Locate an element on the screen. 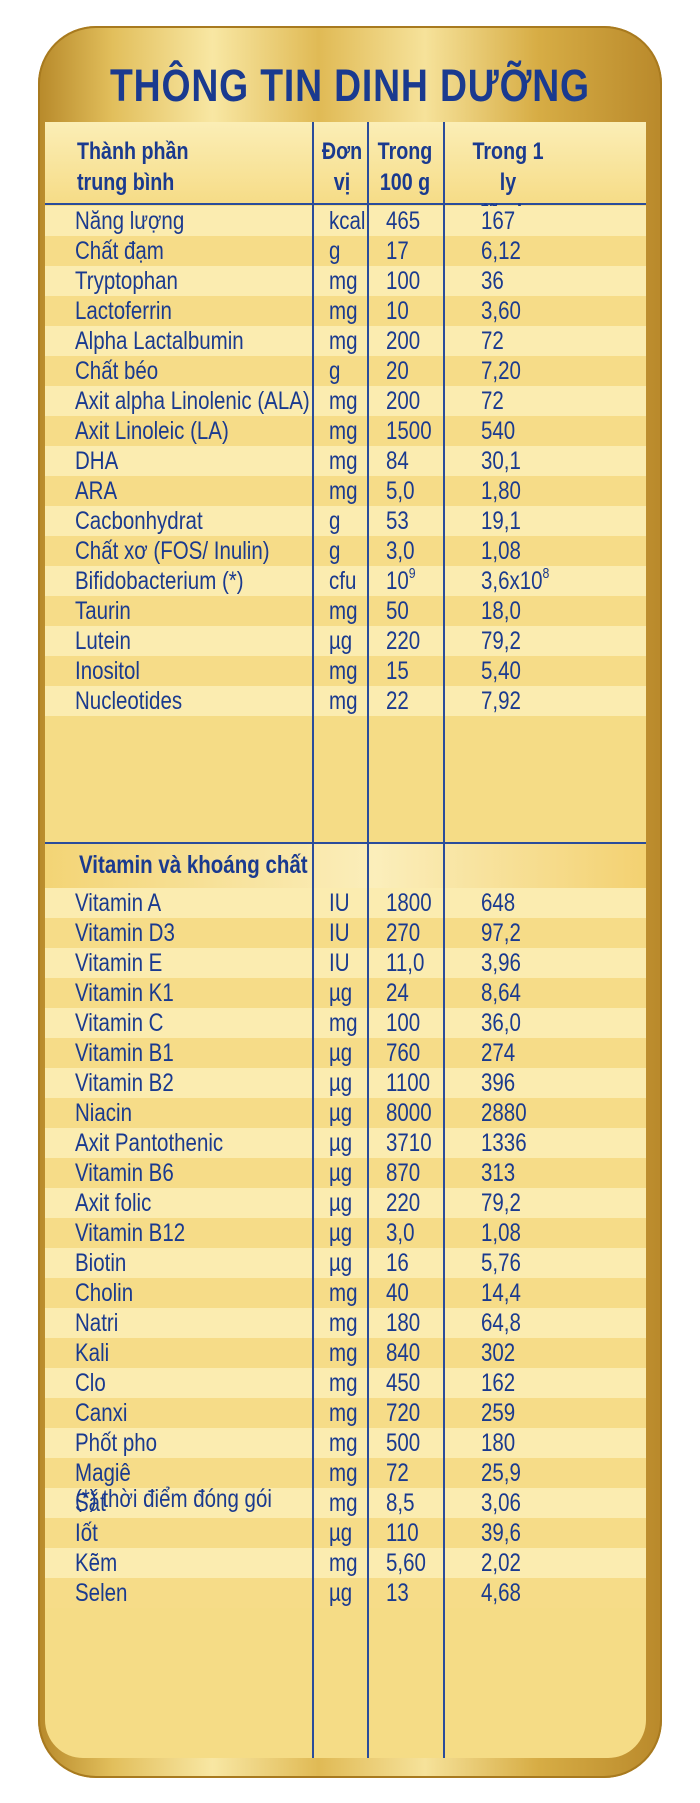 The height and width of the screenshot is (1803, 700). value-per-glass: 274 is located at coordinates (498, 1053).